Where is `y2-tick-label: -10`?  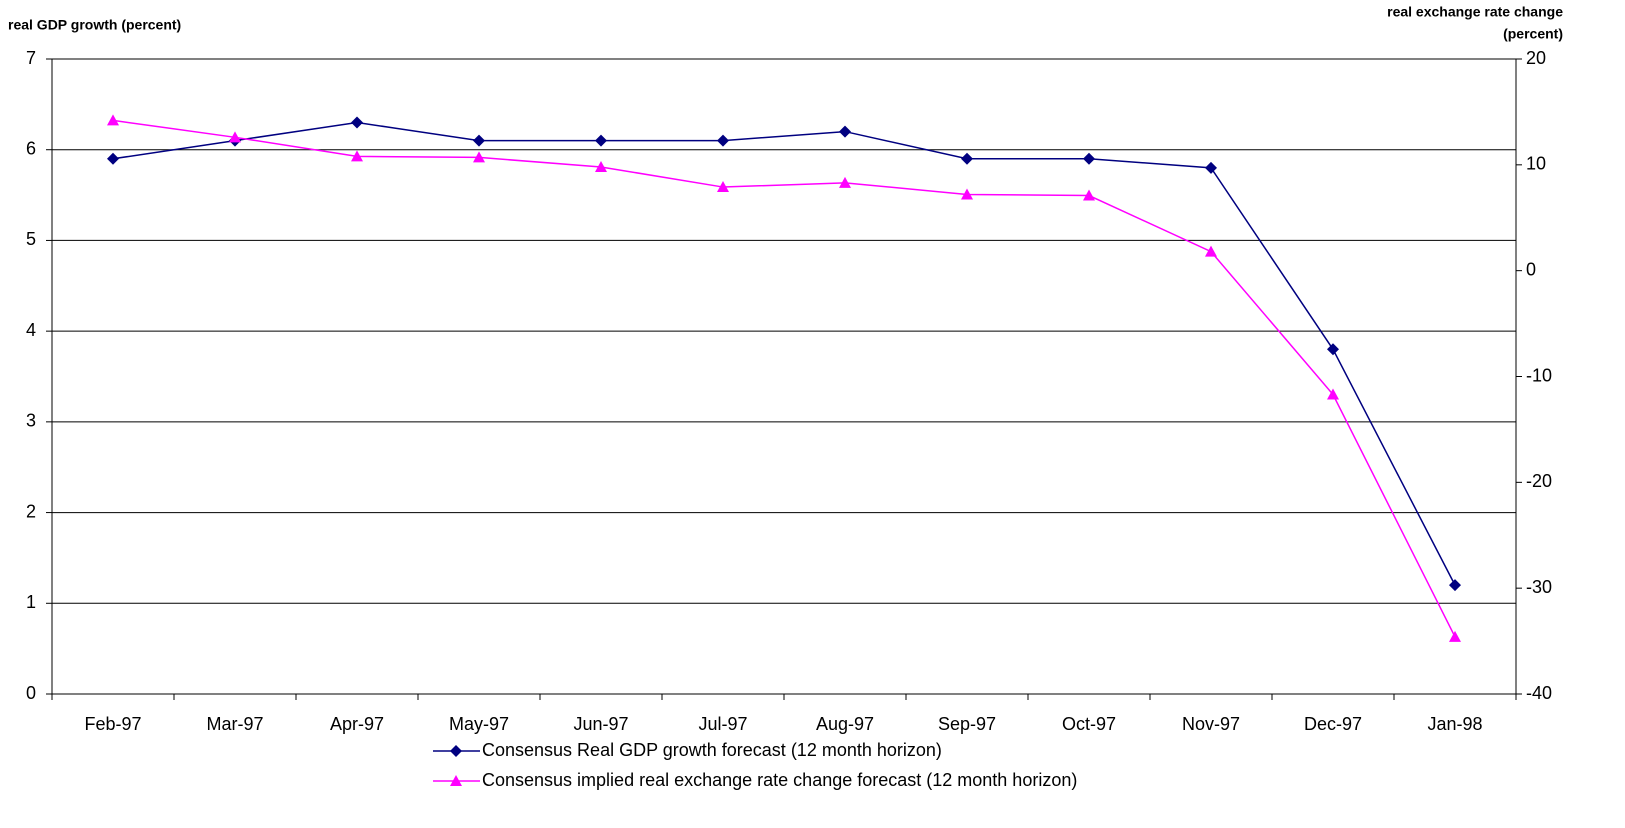
y2-tick-label: -10 is located at coordinates (1539, 375).